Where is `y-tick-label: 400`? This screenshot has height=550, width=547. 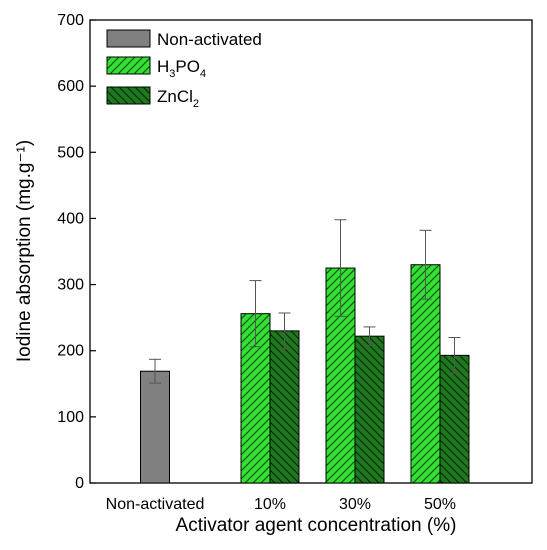
y-tick-label: 400 is located at coordinates (70, 218).